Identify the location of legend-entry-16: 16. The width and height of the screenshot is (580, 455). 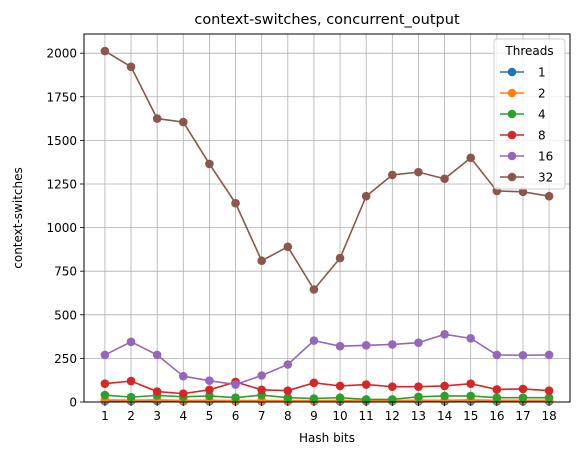
(526, 157).